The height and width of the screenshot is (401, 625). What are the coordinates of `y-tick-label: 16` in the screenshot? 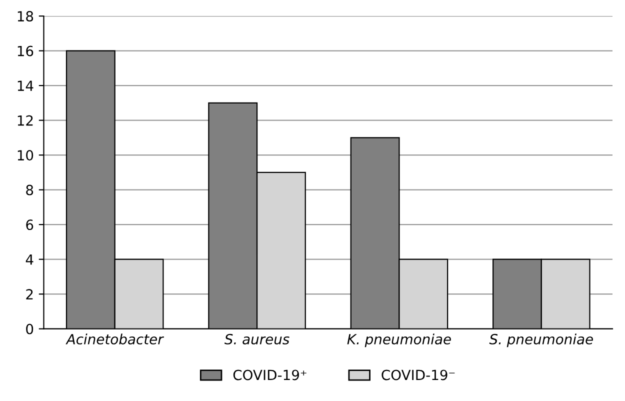 It's located at (26, 51).